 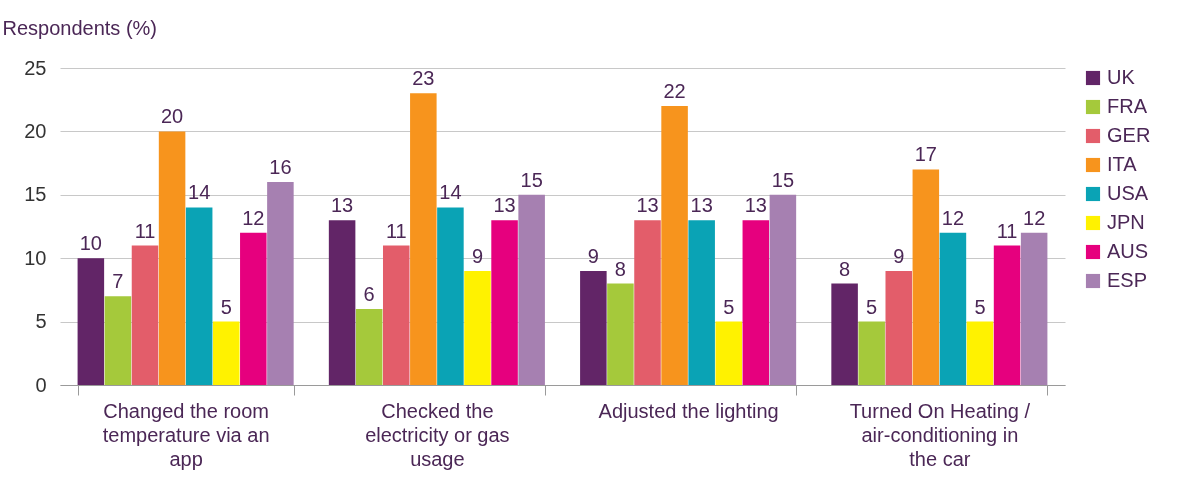 What do you see at coordinates (80, 27) in the screenshot?
I see `y-axis-title: Respondents (%)` at bounding box center [80, 27].